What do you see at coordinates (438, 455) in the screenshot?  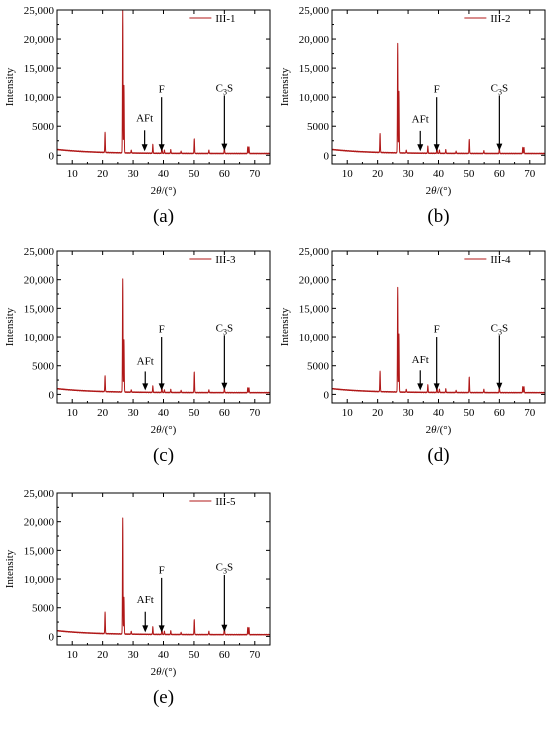 I see `panel-caption: (d)` at bounding box center [438, 455].